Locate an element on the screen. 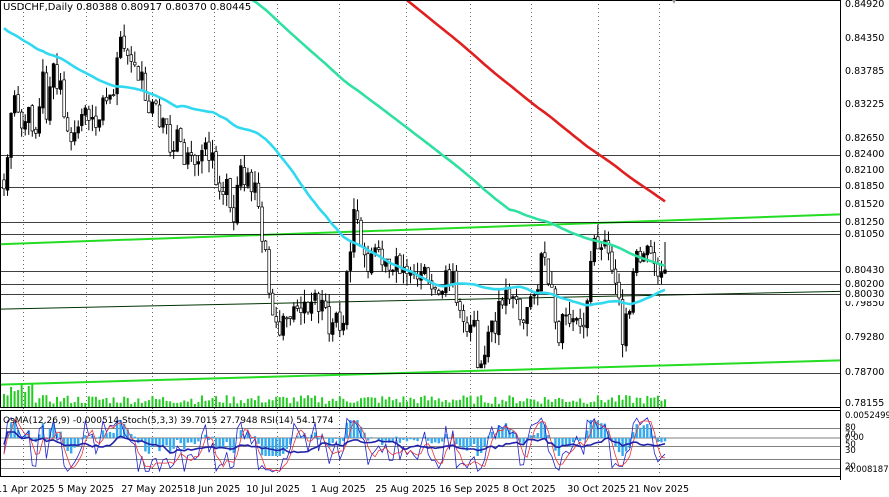 The width and height of the screenshot is (889, 497). level-label: 0.80030 is located at coordinates (865, 294).